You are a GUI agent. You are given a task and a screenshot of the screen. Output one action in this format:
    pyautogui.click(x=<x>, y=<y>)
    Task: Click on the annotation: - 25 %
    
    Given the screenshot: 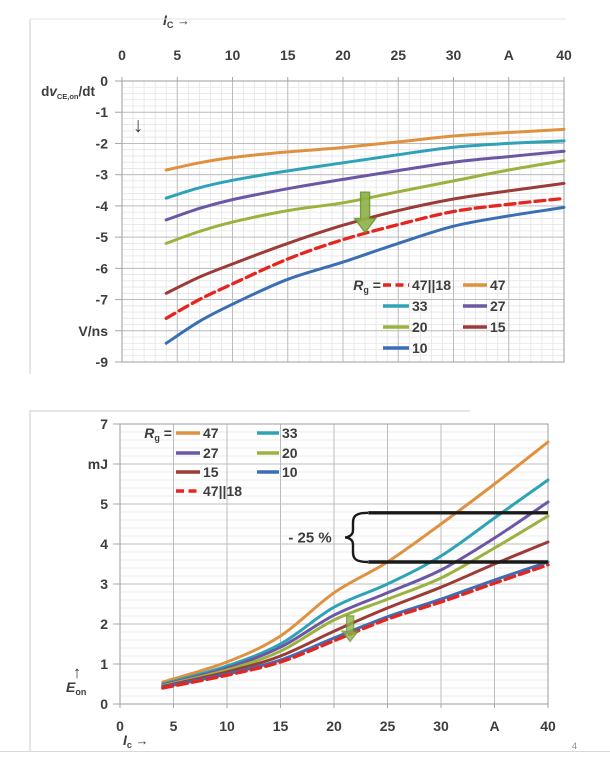 What is the action you would take?
    pyautogui.click(x=418, y=537)
    